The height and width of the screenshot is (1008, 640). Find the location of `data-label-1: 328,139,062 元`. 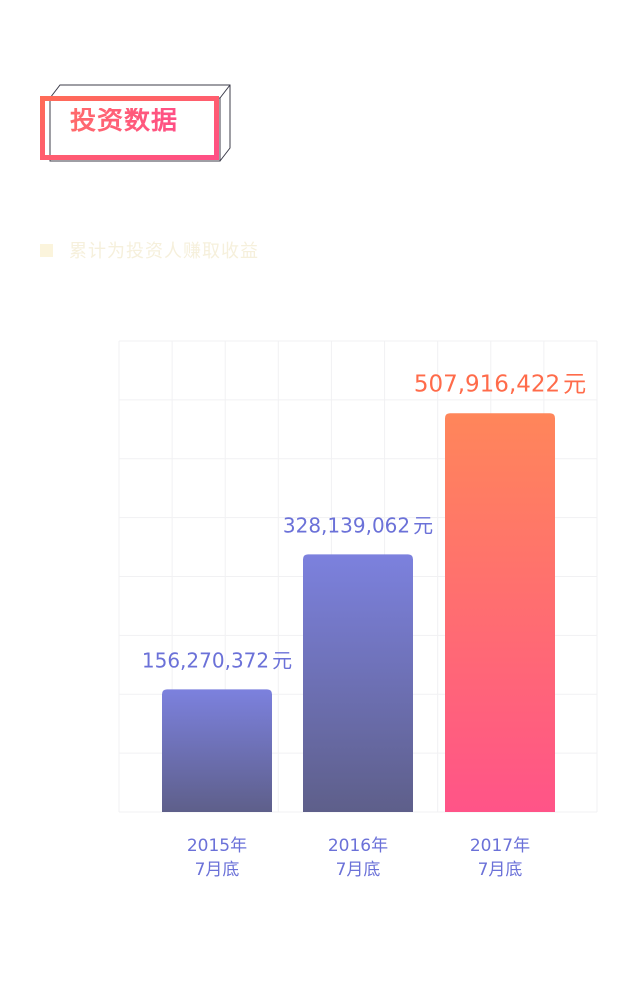

data-label-1: 328,139,062 元 is located at coordinates (358, 525).